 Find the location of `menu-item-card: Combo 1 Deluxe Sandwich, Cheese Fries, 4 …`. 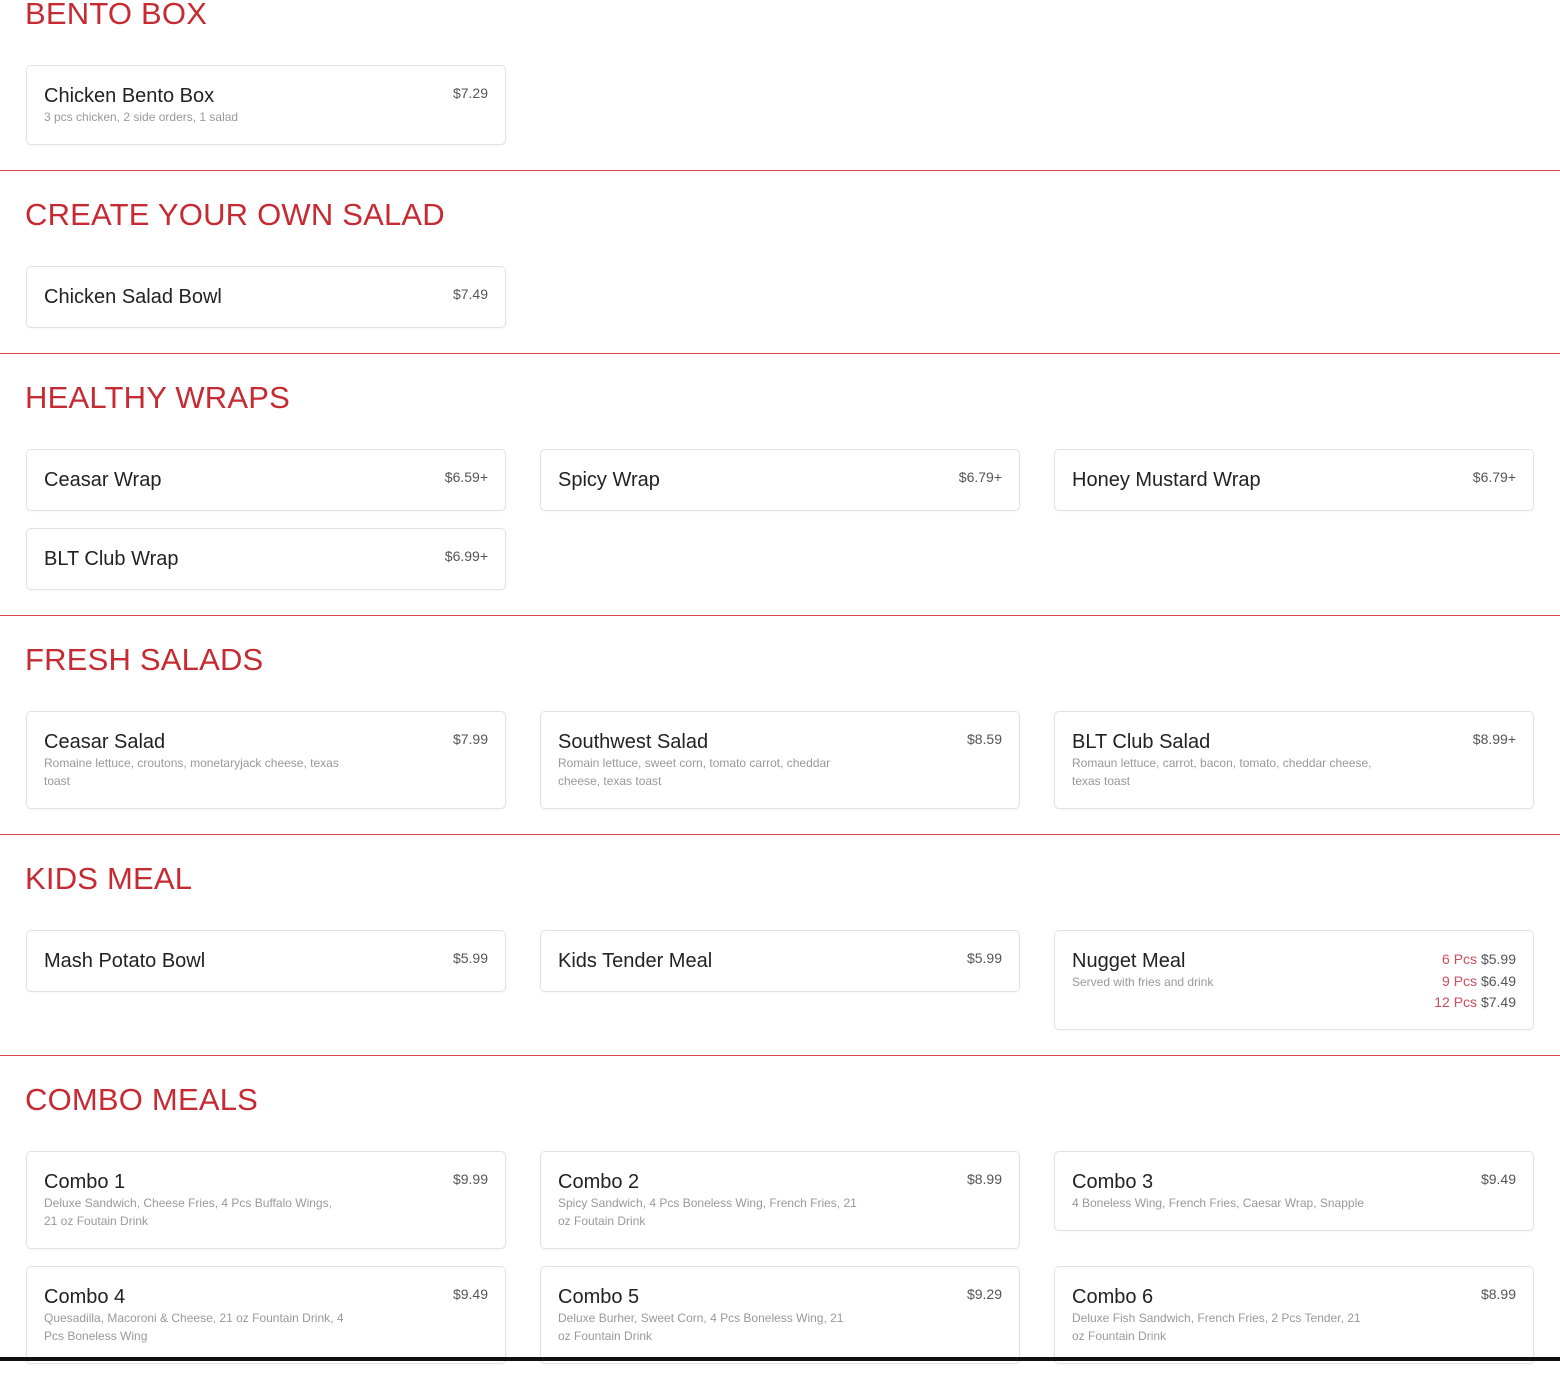

menu-item-card: Combo 1 Deluxe Sandwich, Cheese Fries, 4 … is located at coordinates (266, 1200).